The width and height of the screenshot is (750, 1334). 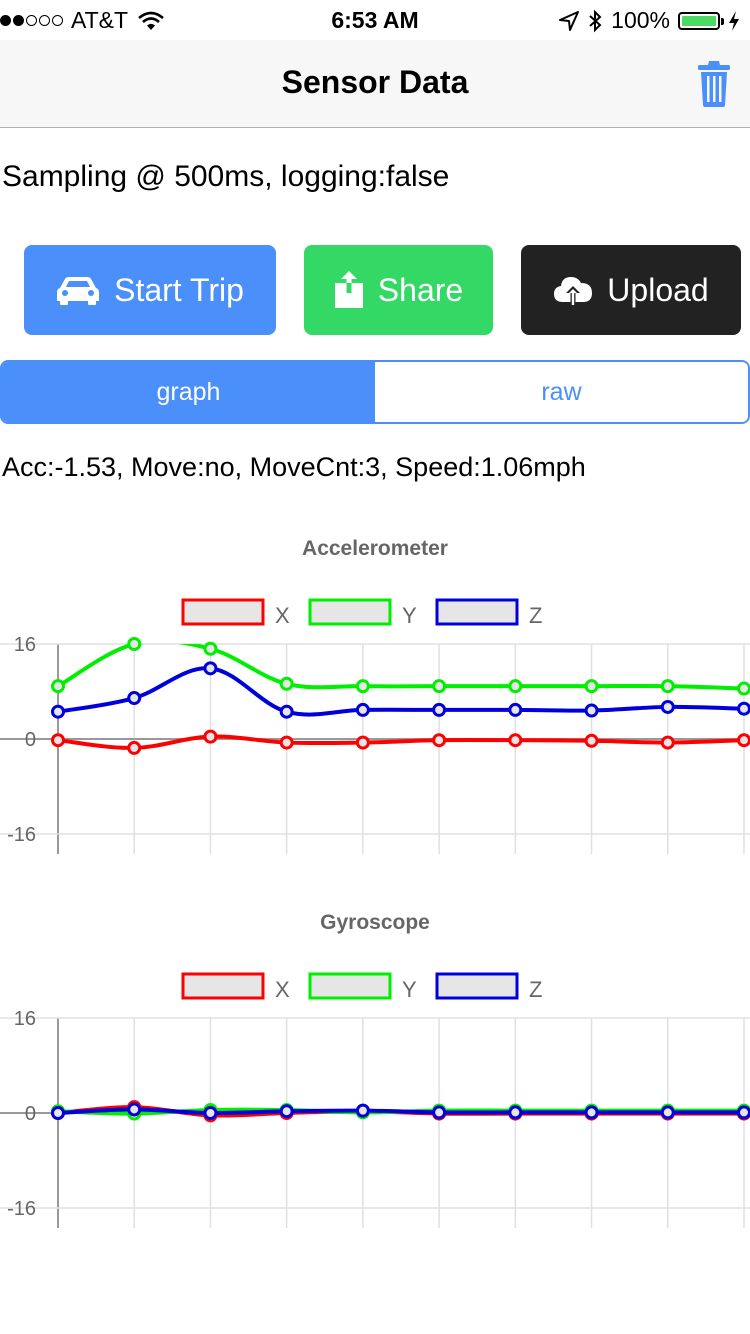 I want to click on status-left: AT&T, so click(x=82, y=20).